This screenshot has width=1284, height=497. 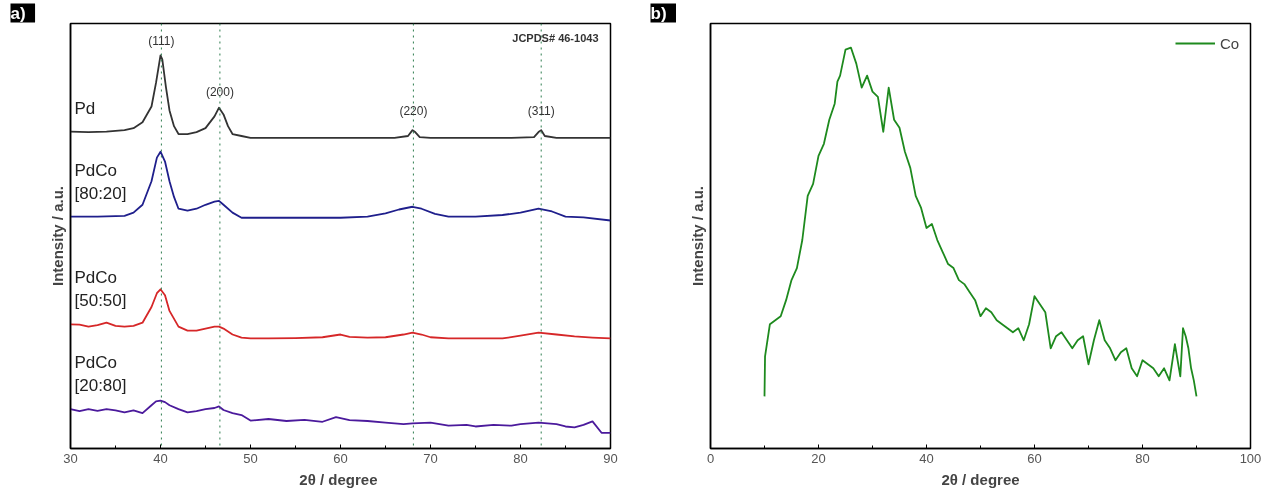 What do you see at coordinates (541, 111) in the screenshot?
I see `annotation: (311)` at bounding box center [541, 111].